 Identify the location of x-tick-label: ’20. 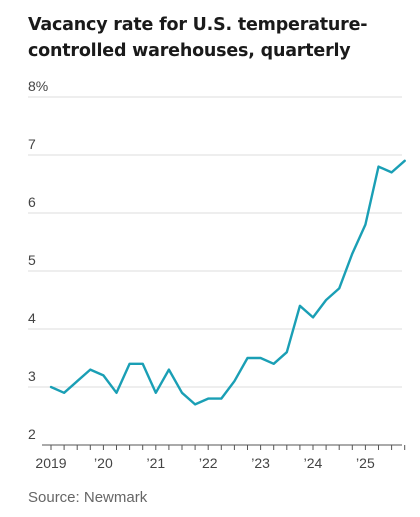
(103, 463).